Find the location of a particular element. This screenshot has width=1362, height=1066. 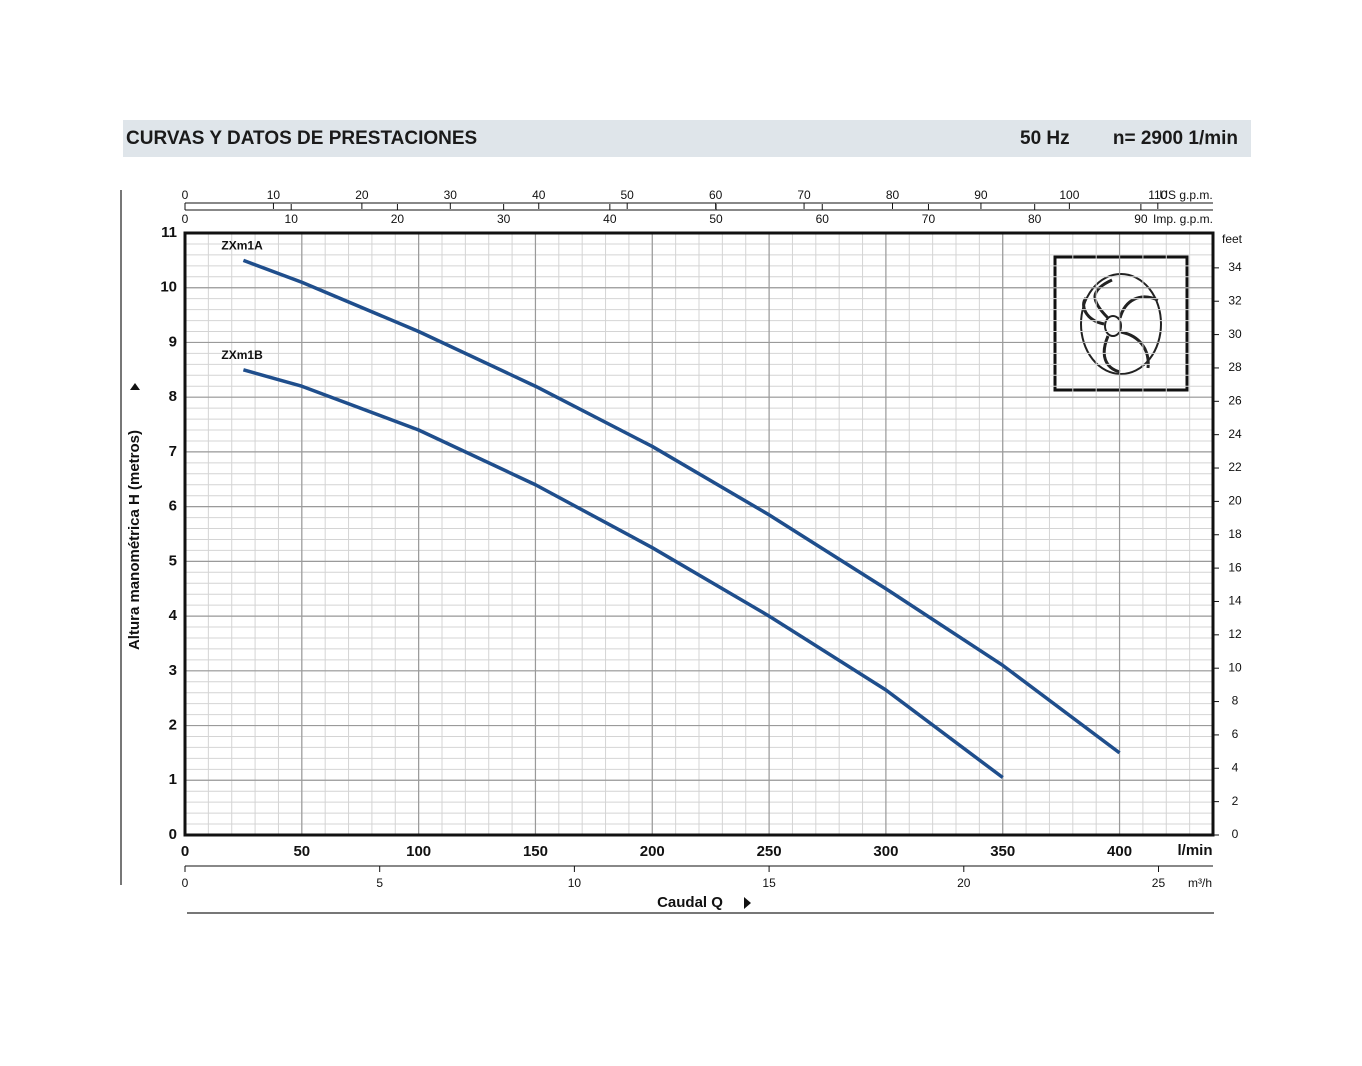

x-tick-label: 50 is located at coordinates (301, 851).